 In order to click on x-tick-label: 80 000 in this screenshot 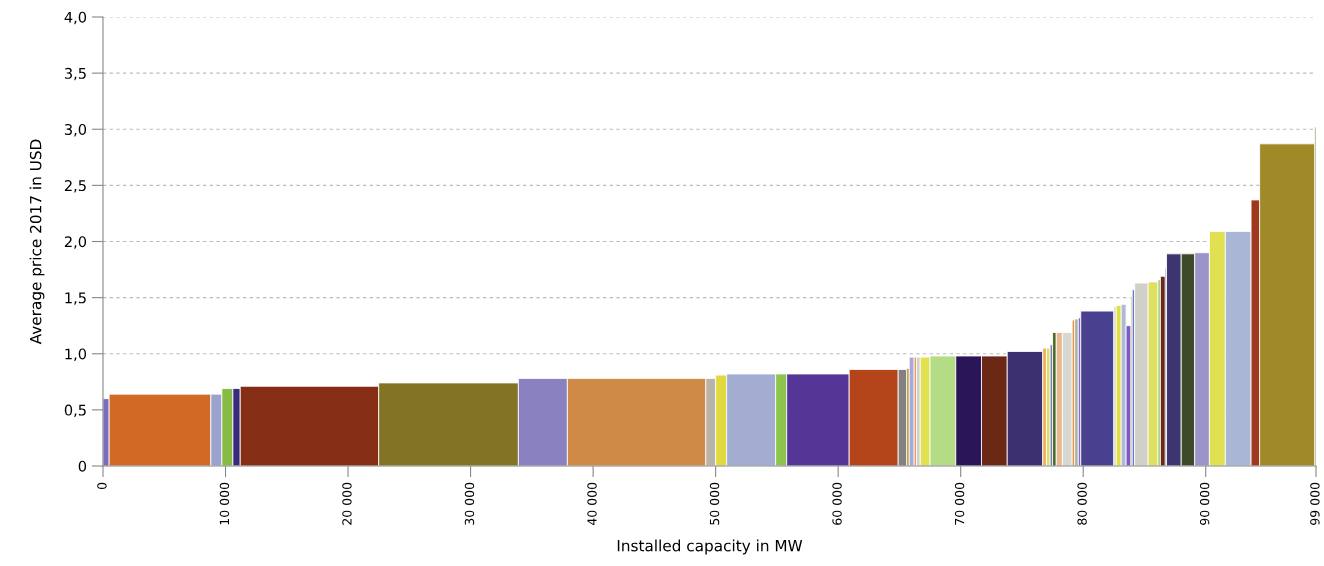, I will do `click(1082, 503)`.